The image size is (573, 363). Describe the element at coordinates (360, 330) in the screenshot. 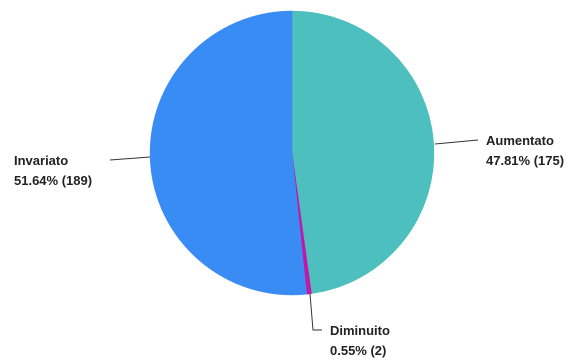

I see `slice-label-diminuito: Diminuito` at that location.